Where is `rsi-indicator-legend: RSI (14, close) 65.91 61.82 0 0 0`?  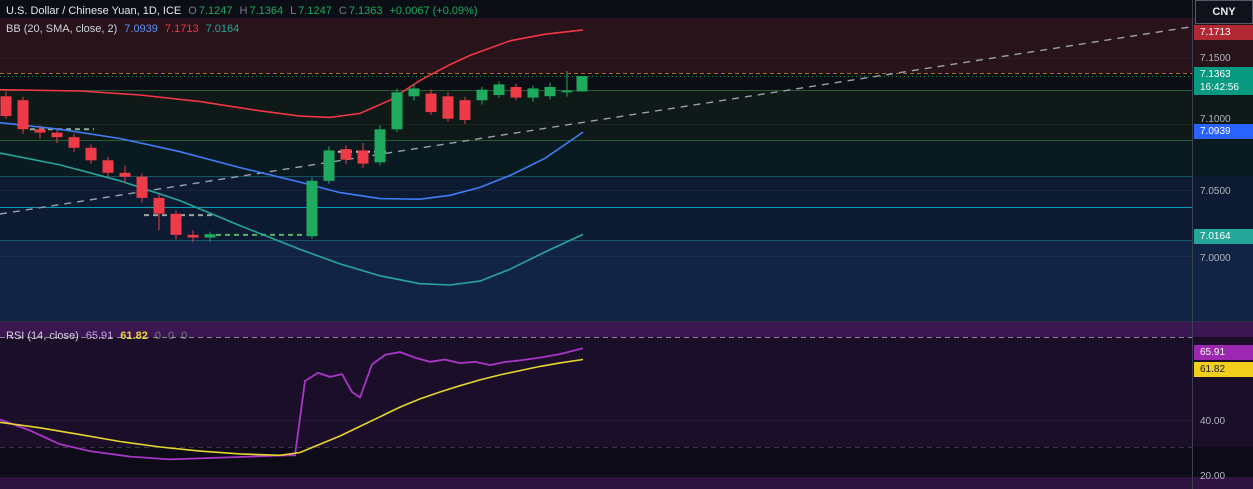
rsi-indicator-legend: RSI (14, close) 65.91 61.82 0 0 0 is located at coordinates (96, 336).